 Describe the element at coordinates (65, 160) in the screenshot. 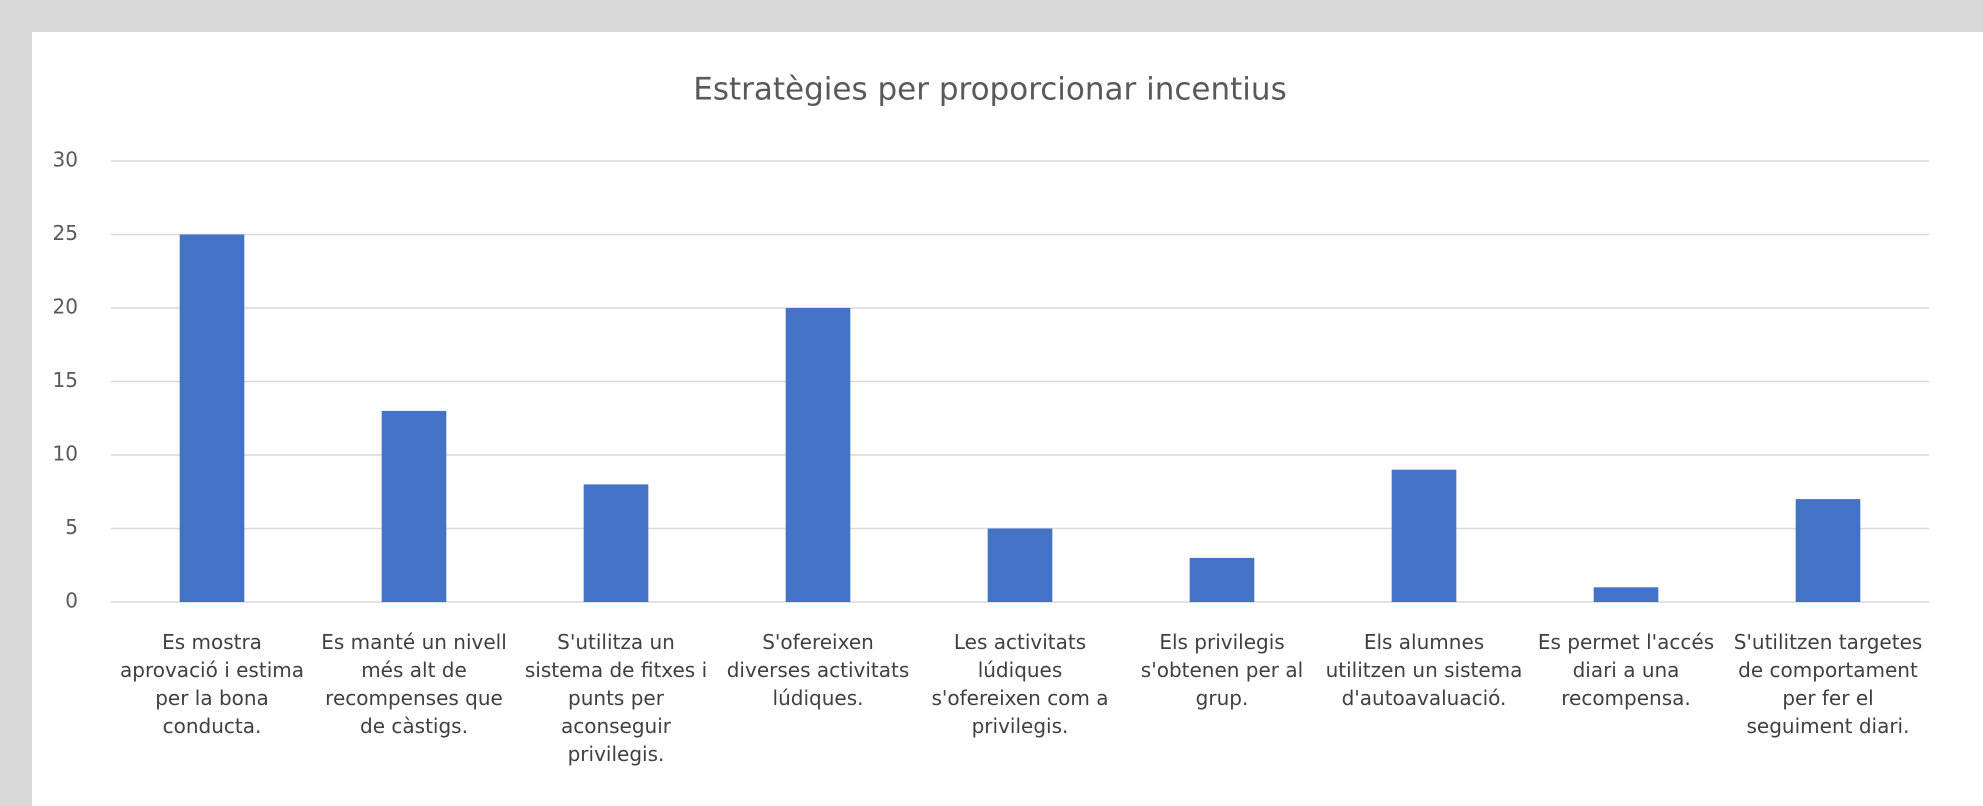

I see `y-tick-label: 30` at that location.